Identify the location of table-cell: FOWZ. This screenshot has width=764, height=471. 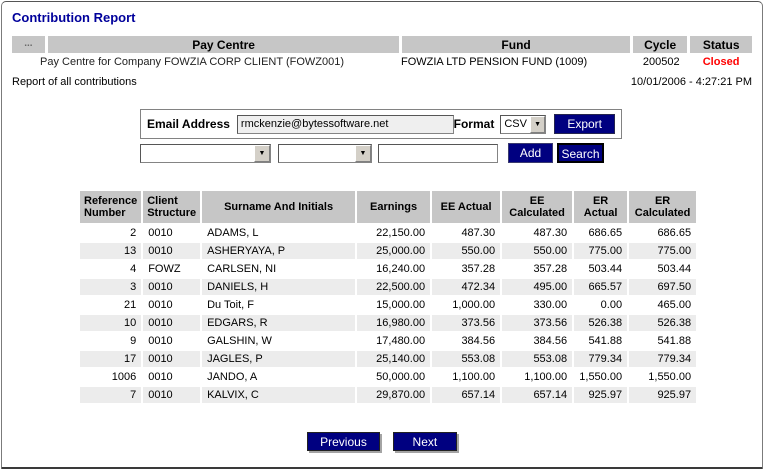
(164, 269).